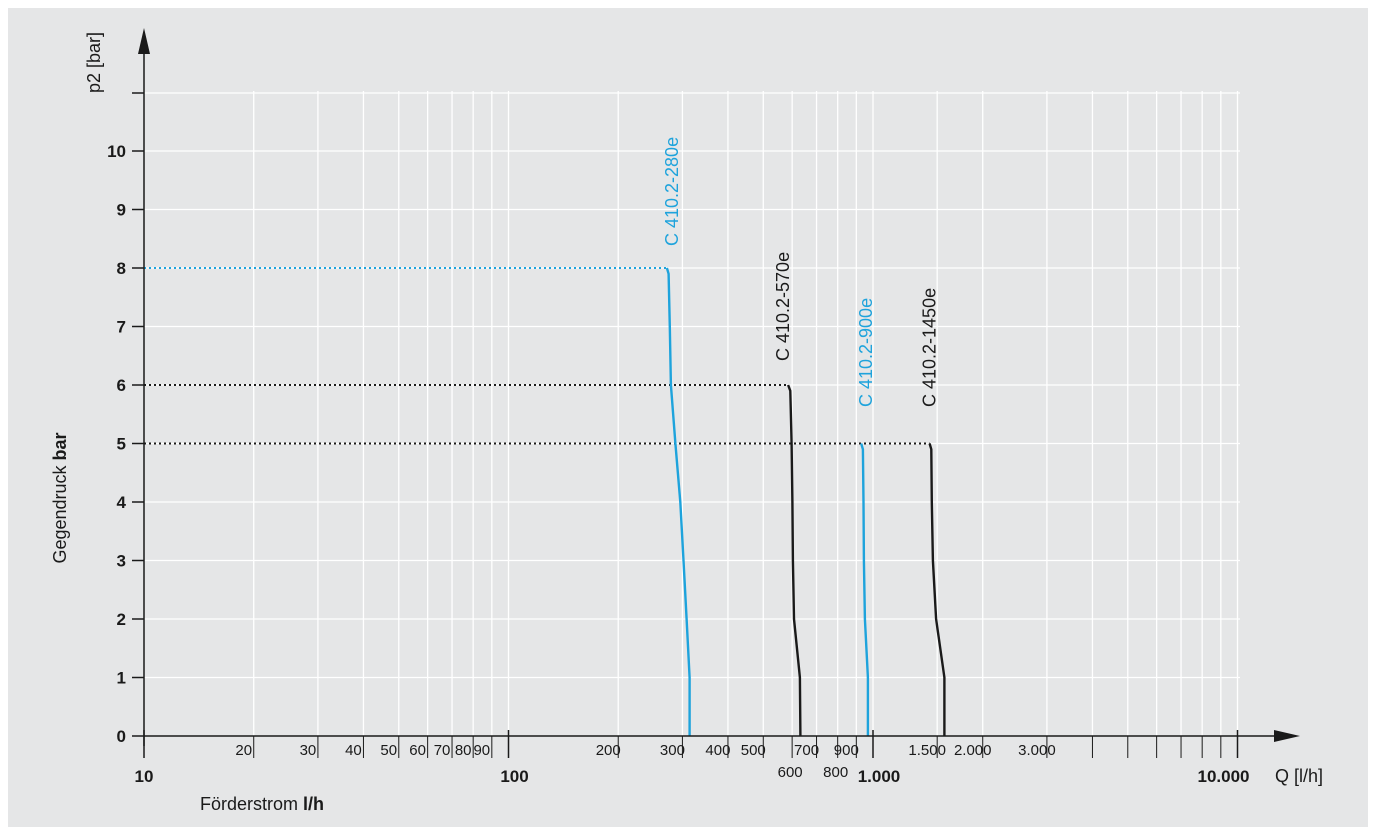 The image size is (1377, 831). I want to click on y-tick-label: 9, so click(121, 210).